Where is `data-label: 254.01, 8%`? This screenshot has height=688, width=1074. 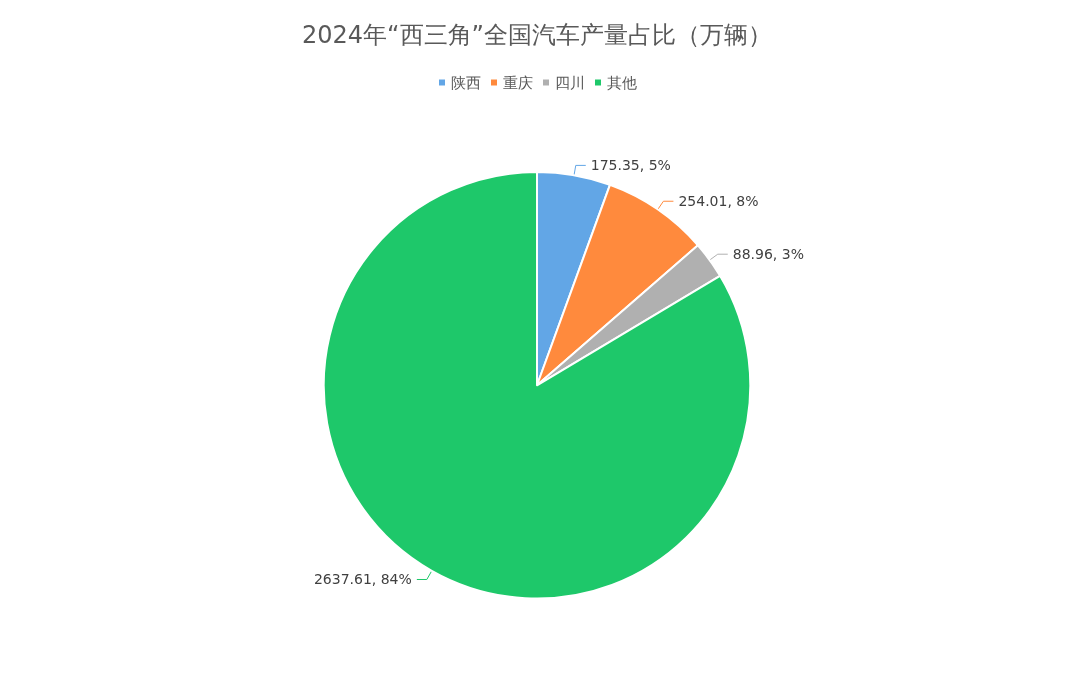 data-label: 254.01, 8% is located at coordinates (718, 201).